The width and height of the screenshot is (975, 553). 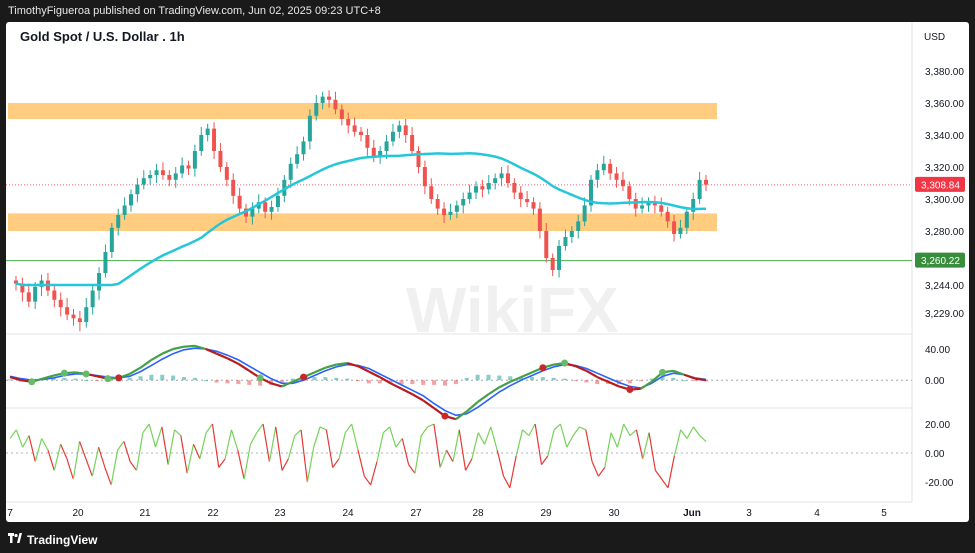 What do you see at coordinates (416, 513) in the screenshot?
I see `x-tick-label: 27` at bounding box center [416, 513].